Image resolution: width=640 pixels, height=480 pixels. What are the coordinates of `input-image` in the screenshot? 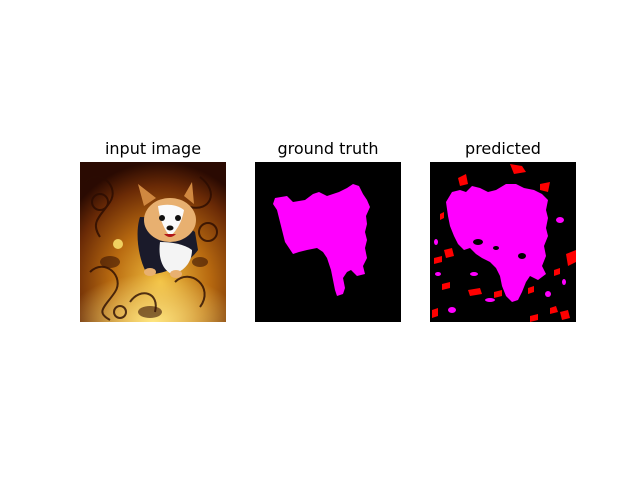 It's located at (153, 242).